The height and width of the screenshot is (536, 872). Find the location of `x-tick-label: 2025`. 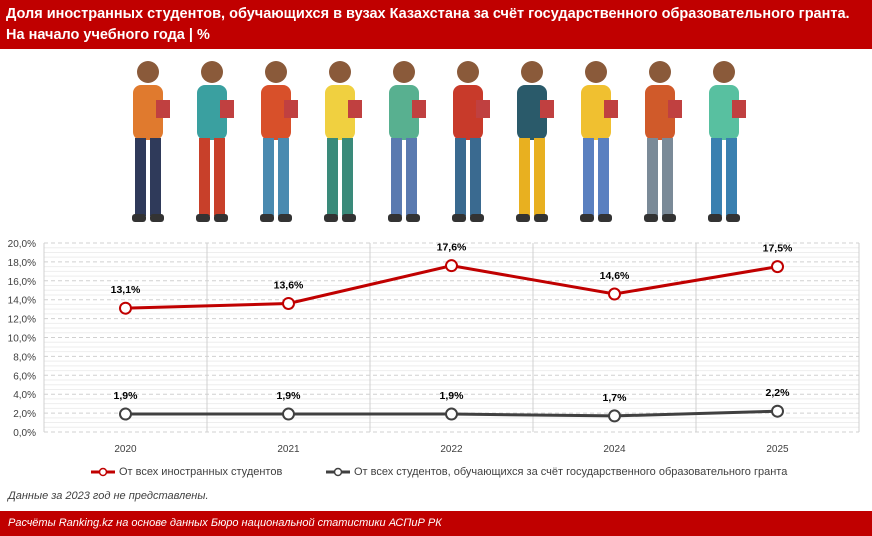

x-tick-label: 2025 is located at coordinates (777, 449).